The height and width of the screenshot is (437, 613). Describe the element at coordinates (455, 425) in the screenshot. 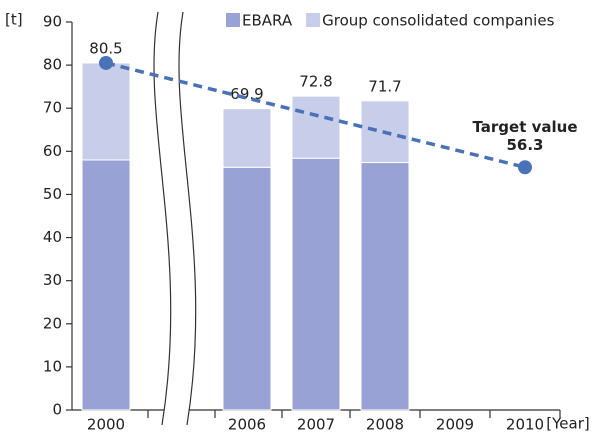

I see `x-tick-label: 2009` at that location.